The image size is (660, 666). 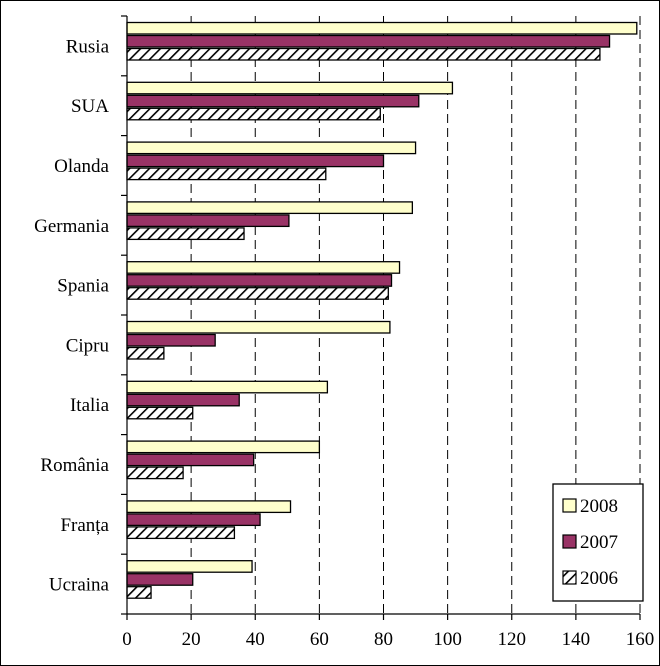 I want to click on legend-label-2008: 2008, so click(x=599, y=506).